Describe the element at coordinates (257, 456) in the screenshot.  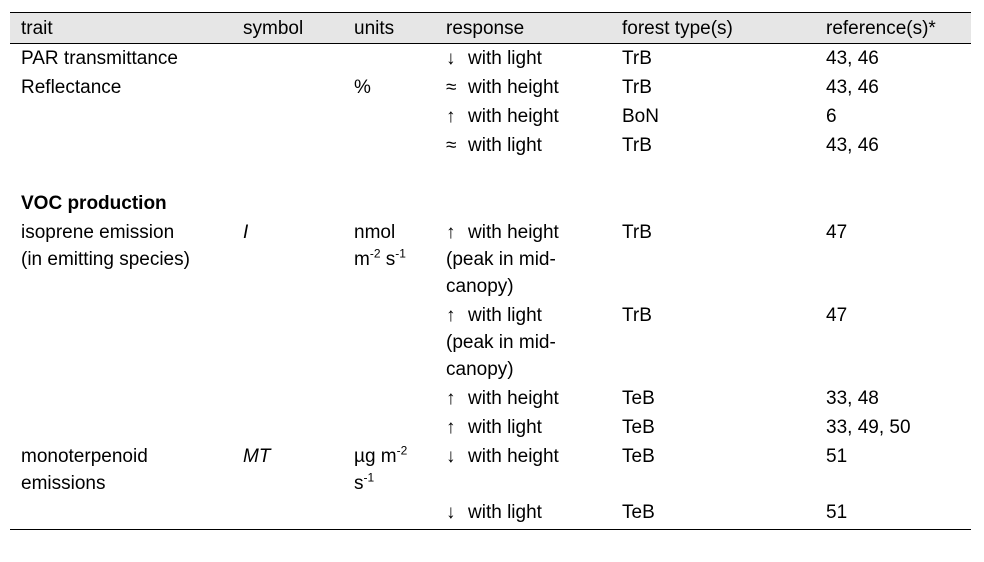
I see `symbol-cell: MT` at that location.